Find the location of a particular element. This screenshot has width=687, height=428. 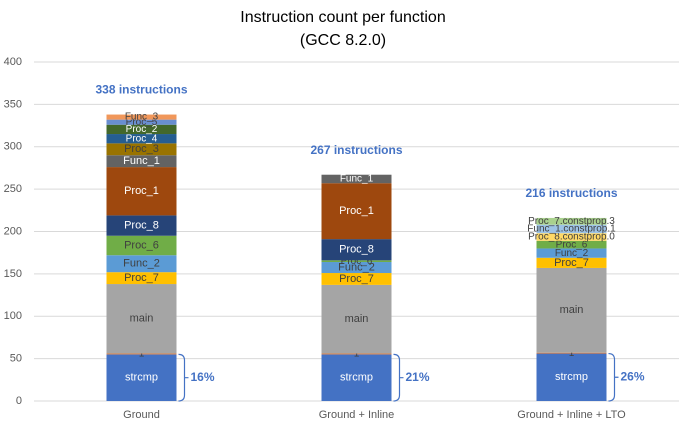

share-label: 26% is located at coordinates (633, 376).